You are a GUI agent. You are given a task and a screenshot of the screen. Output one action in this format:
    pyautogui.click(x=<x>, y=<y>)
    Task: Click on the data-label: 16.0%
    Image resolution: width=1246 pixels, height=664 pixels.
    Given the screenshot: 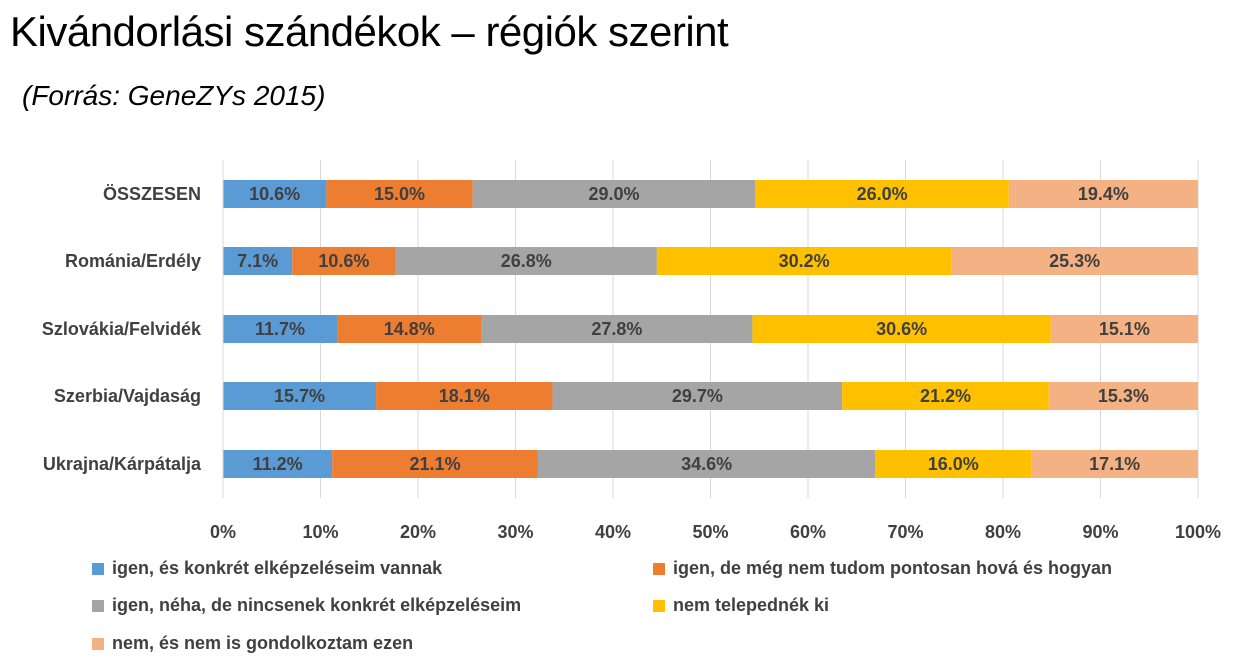 What is the action you would take?
    pyautogui.click(x=953, y=464)
    